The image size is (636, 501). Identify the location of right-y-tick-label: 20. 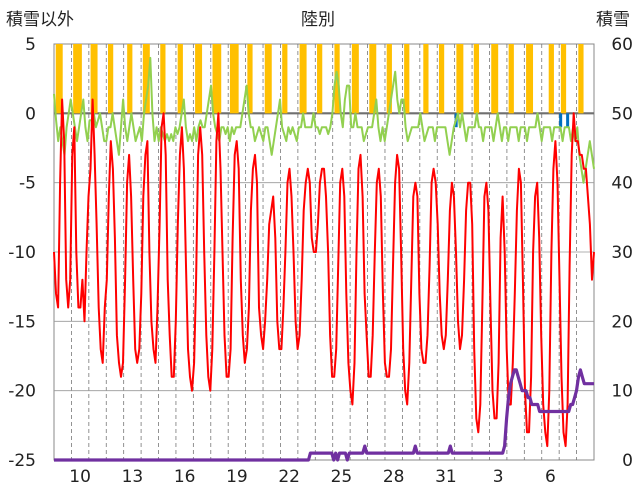
(622, 322).